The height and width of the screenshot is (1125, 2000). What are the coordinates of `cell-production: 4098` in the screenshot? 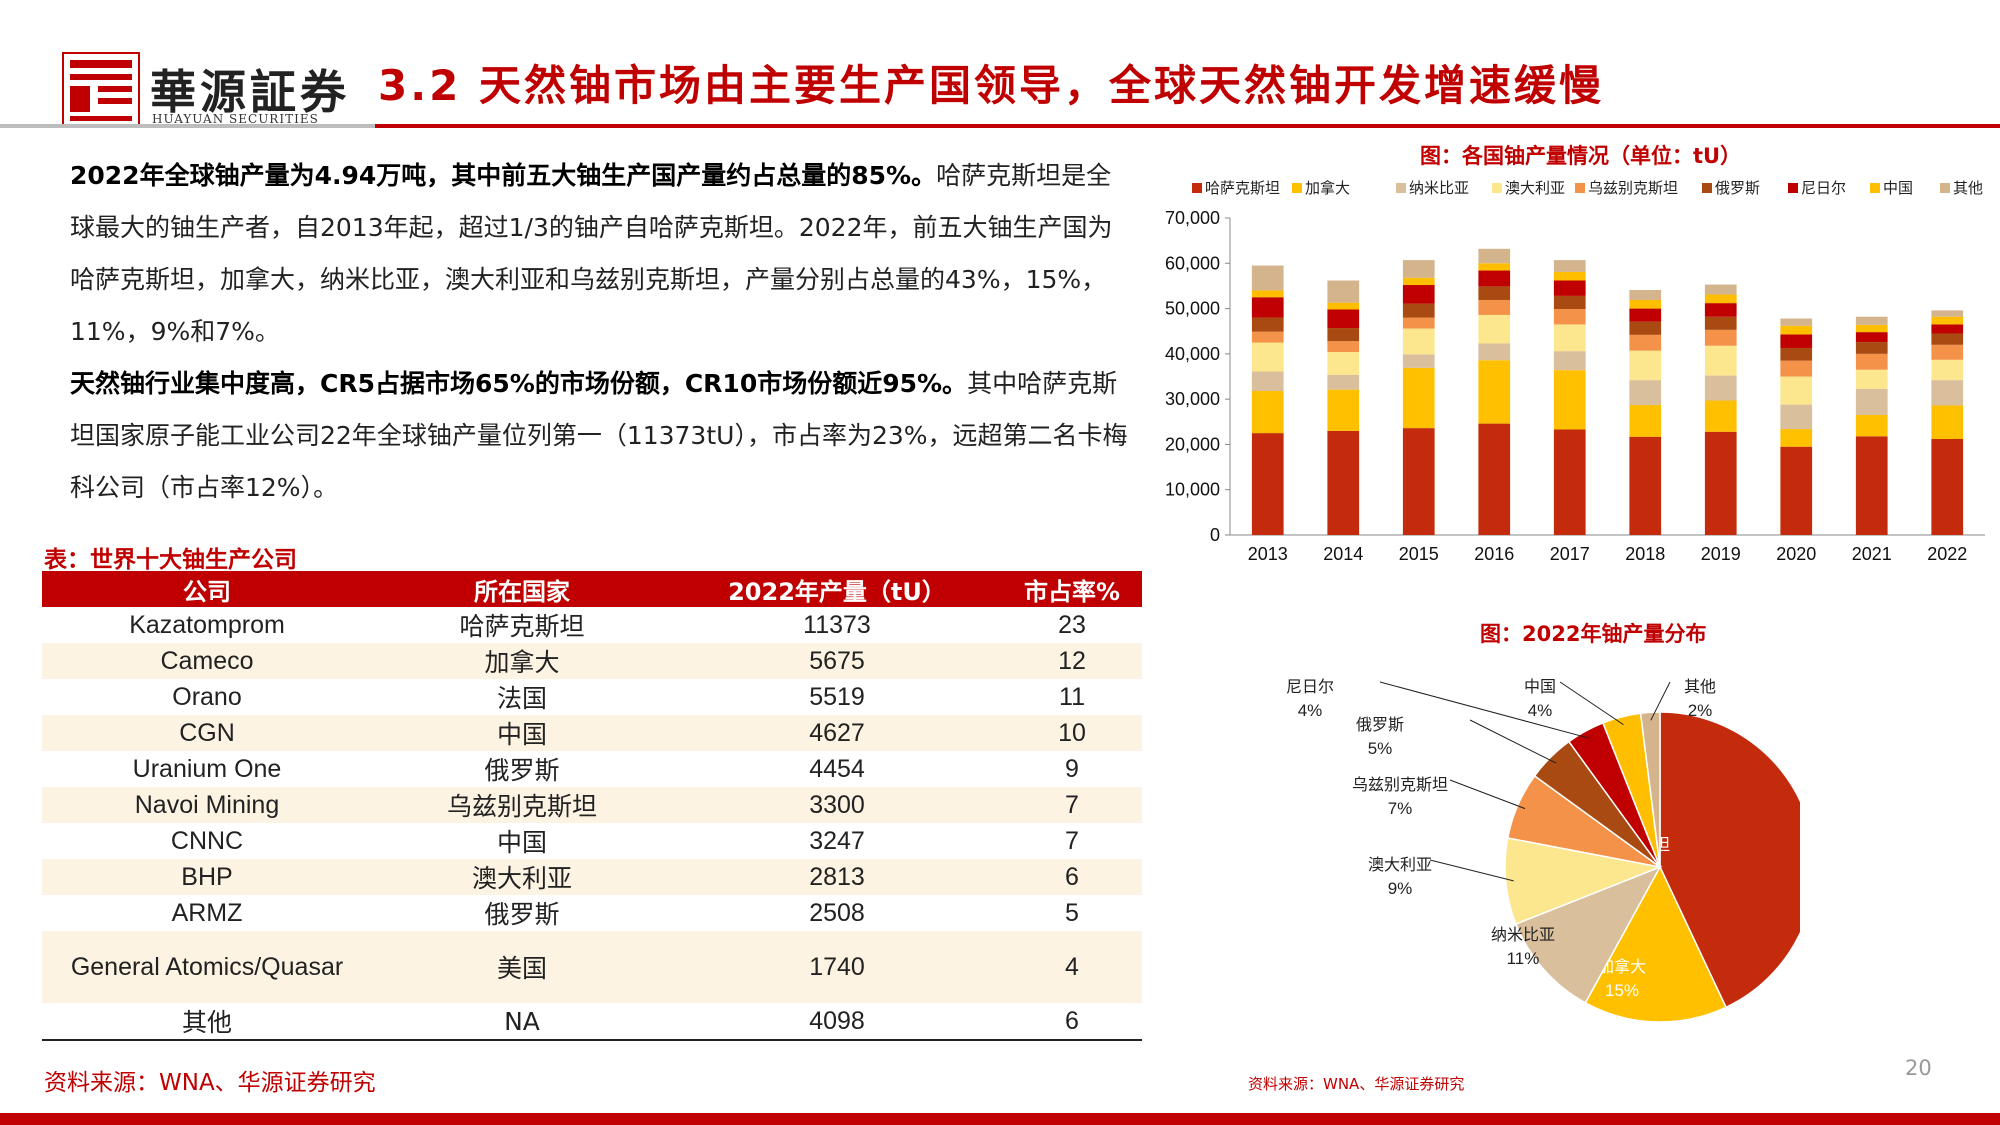 It's located at (837, 1022).